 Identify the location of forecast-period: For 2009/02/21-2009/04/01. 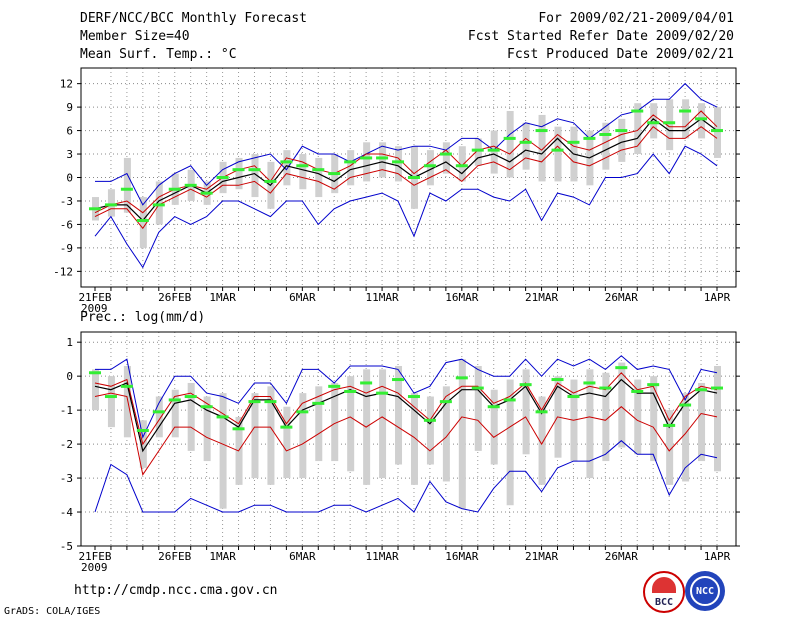
(636, 18).